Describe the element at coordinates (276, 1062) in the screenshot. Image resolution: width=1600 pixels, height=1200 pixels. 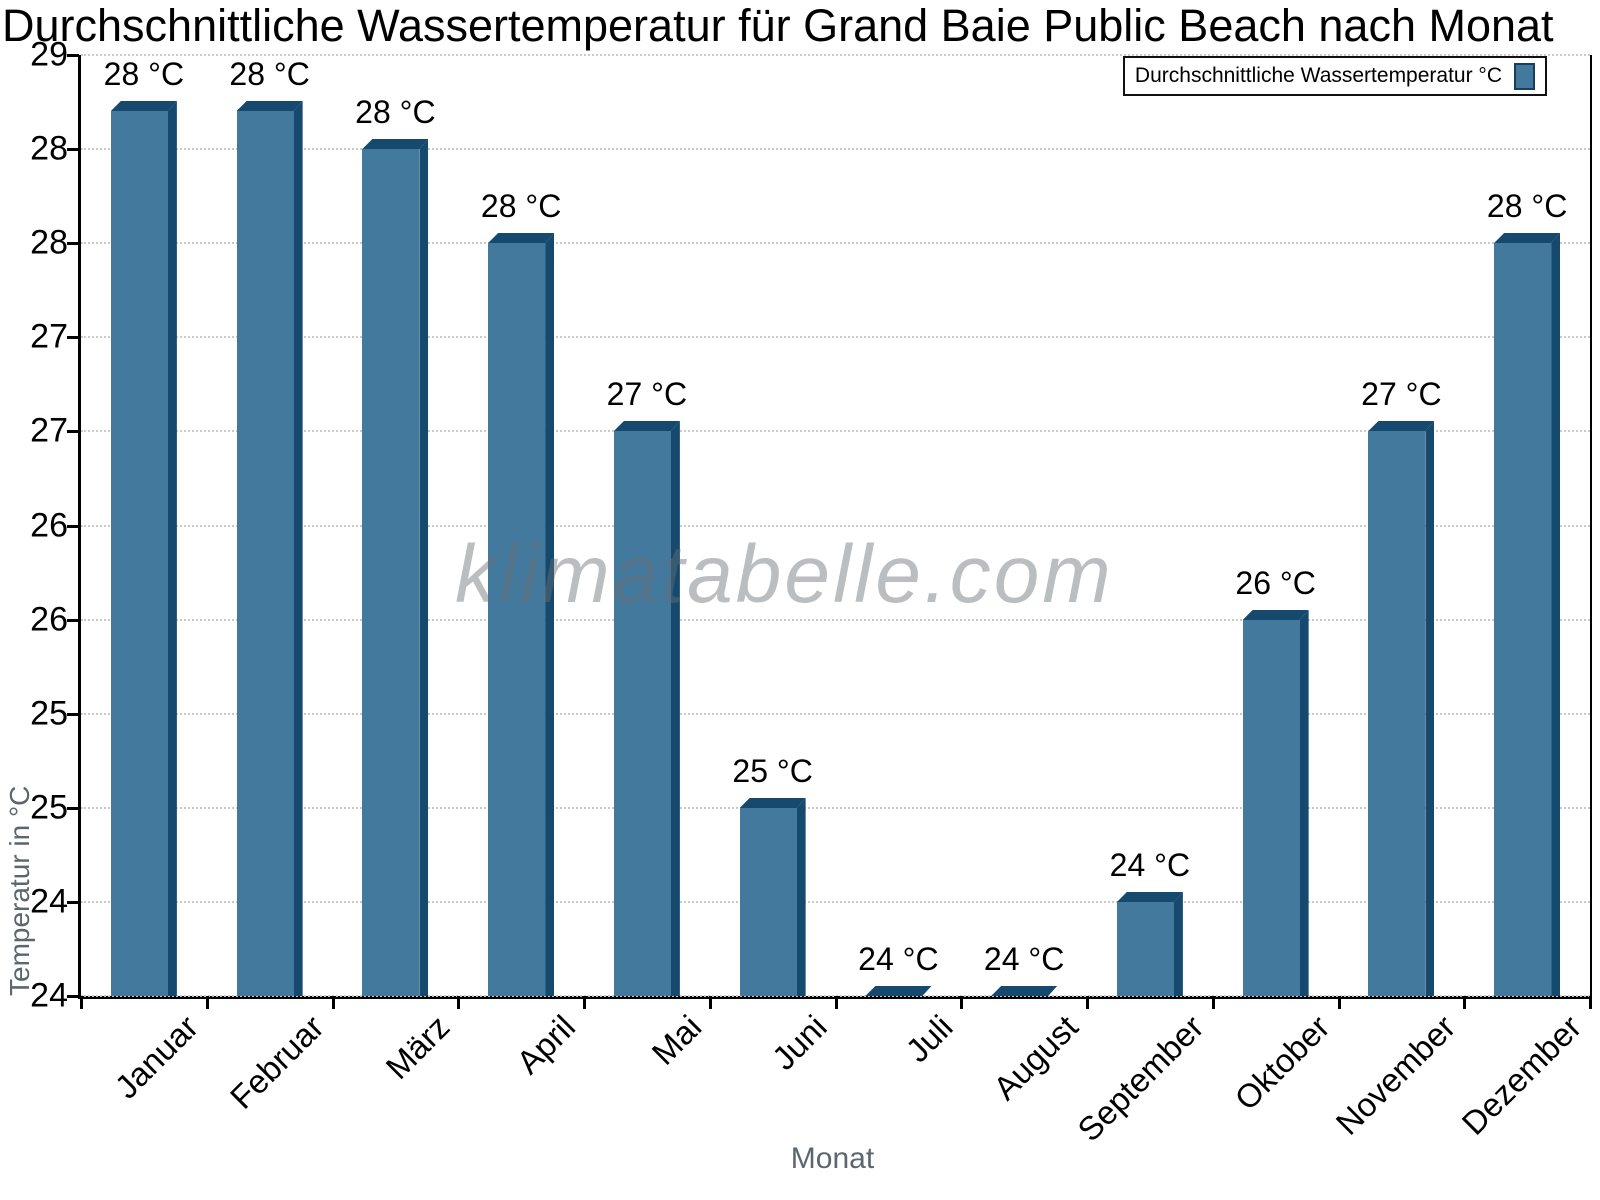
I see `x-category-label: Februar` at that location.